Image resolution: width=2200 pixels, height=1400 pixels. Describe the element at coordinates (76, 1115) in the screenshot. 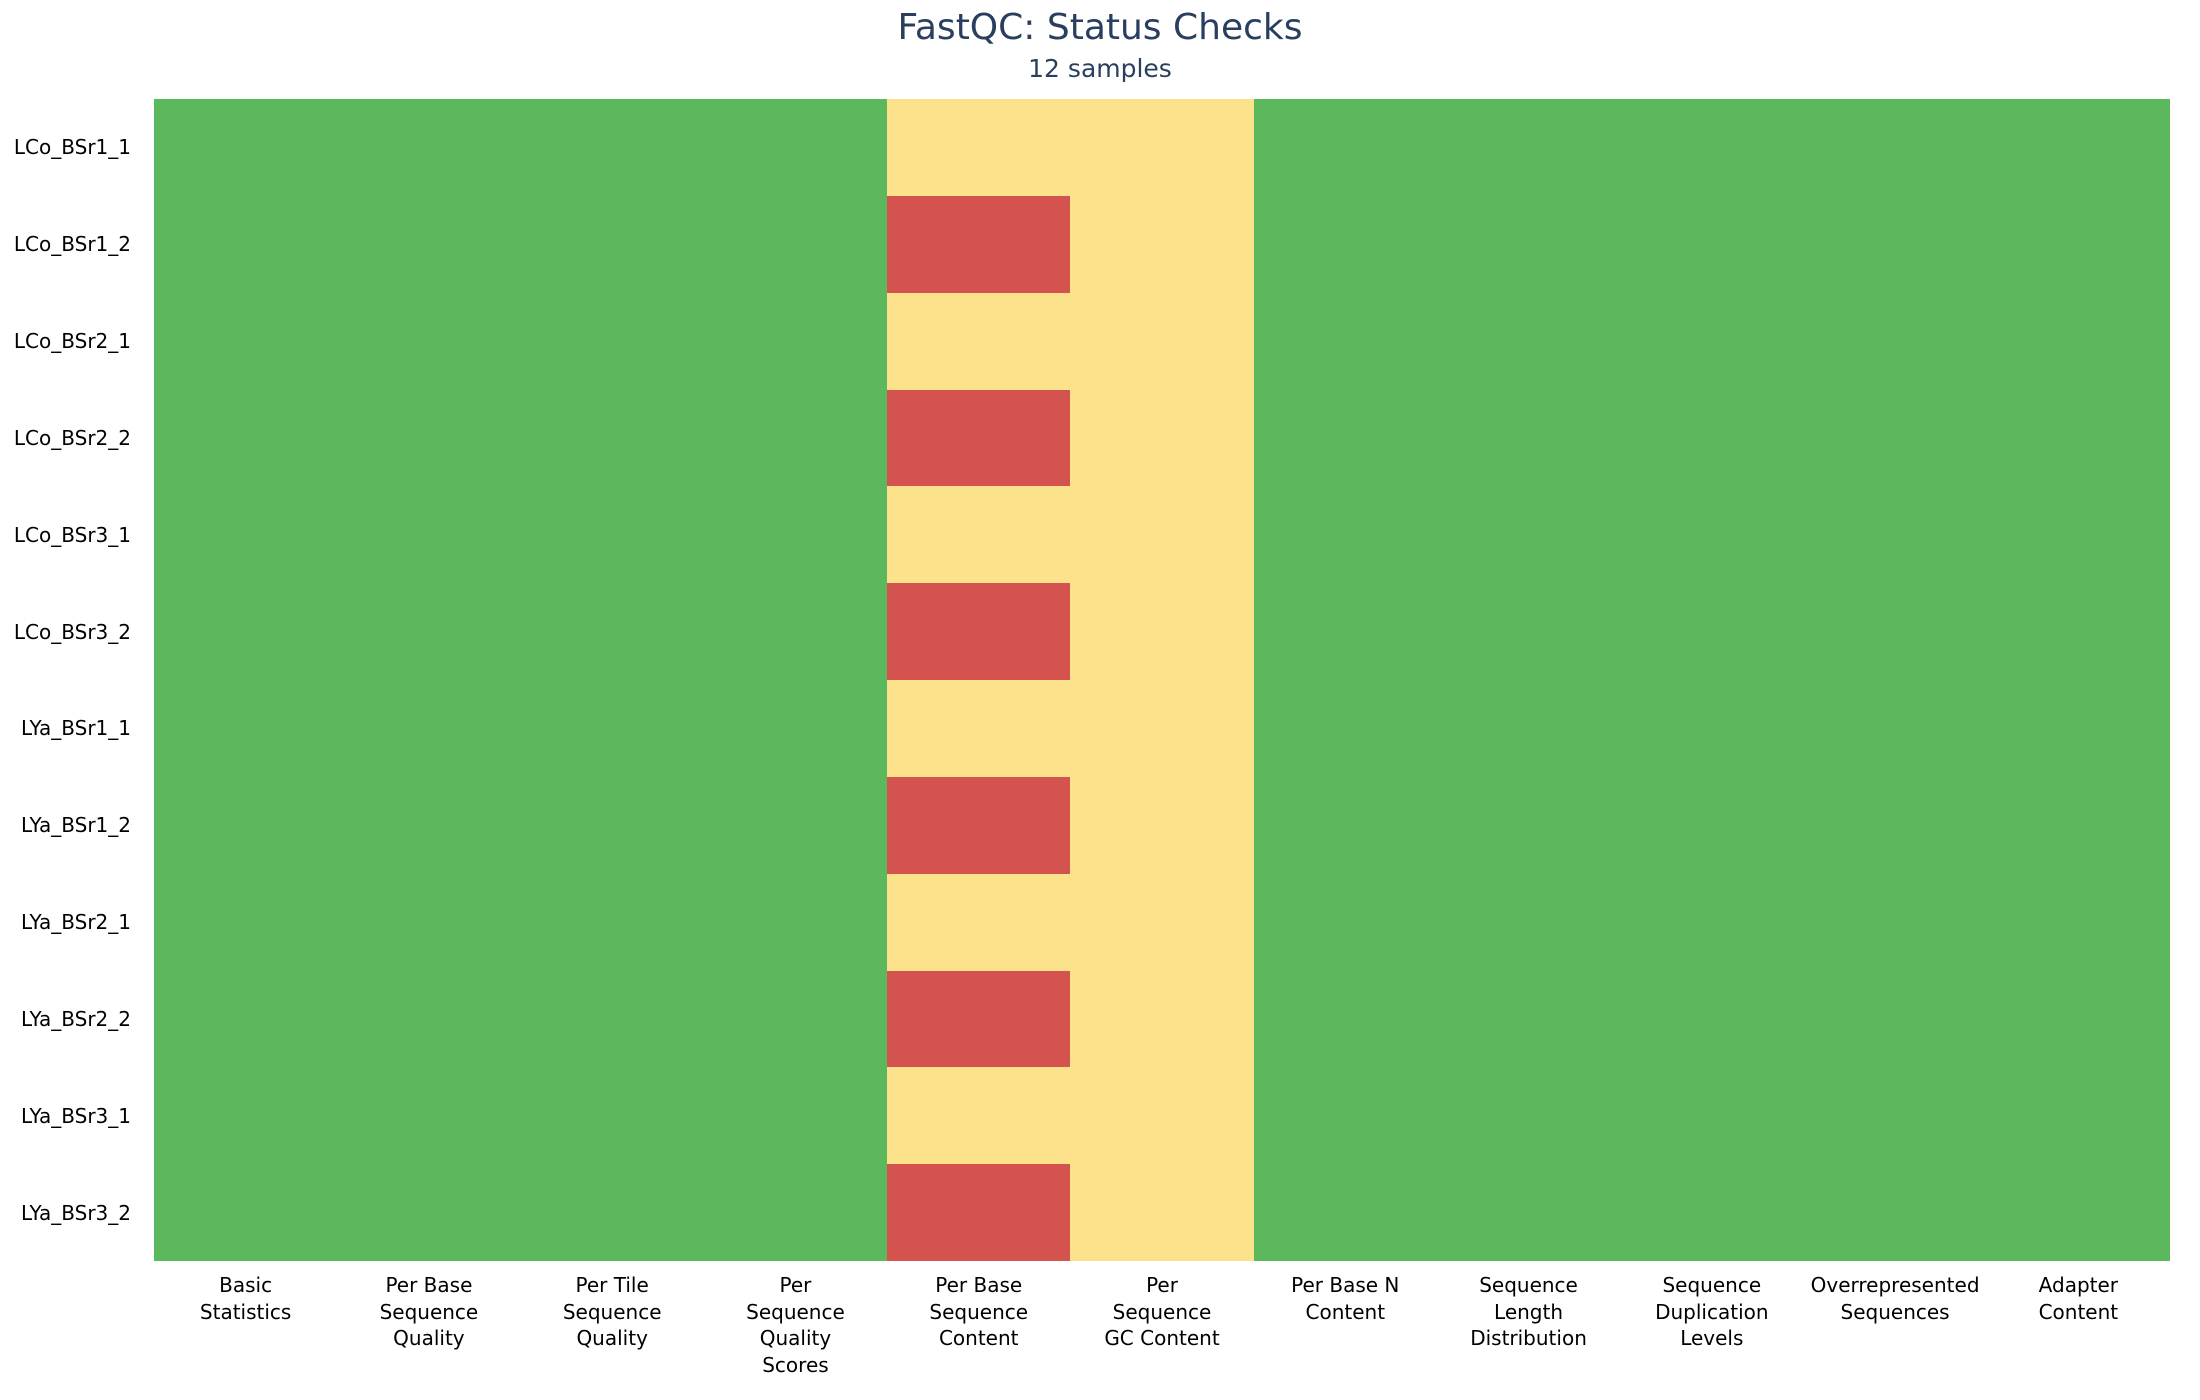

I see `y-tick-label: LYa_BSr3_1` at that location.